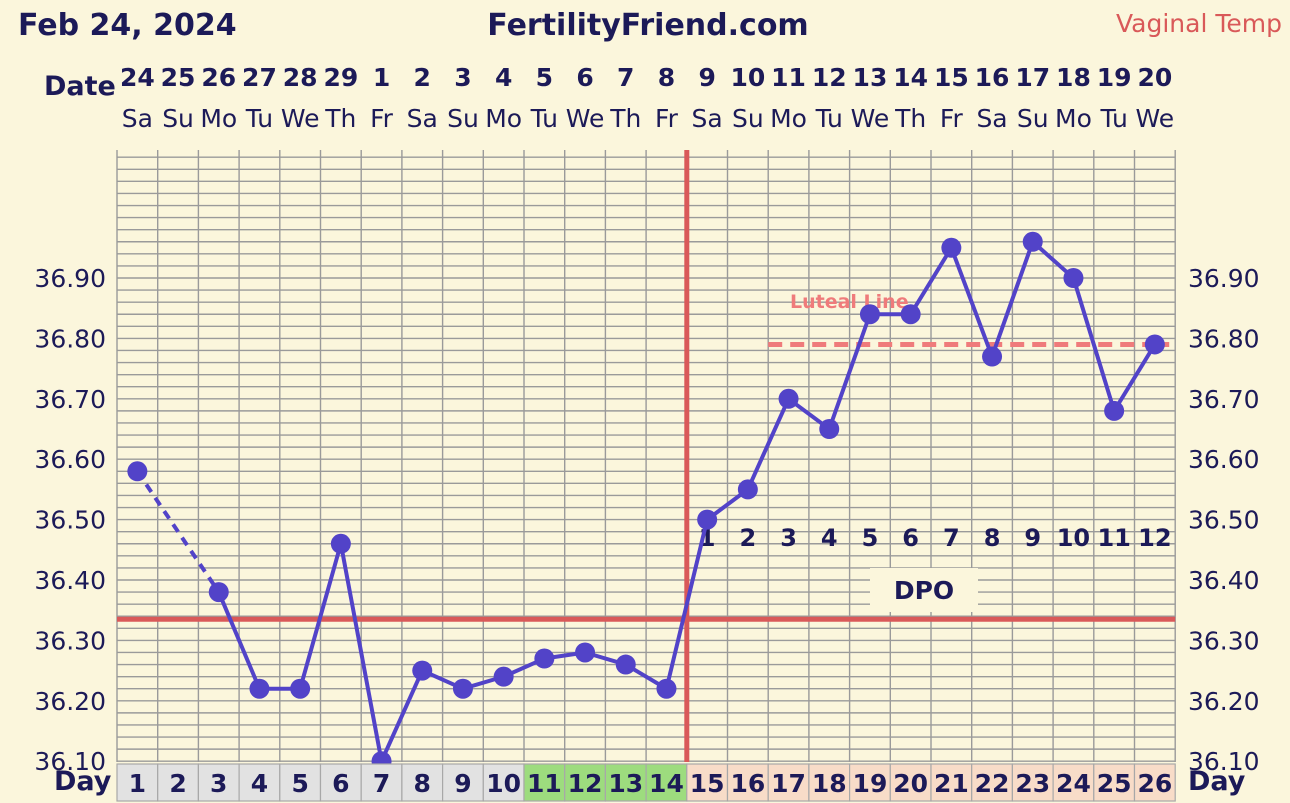 Image resolution: width=1290 pixels, height=803 pixels. I want to click on cycle-day-number: 2, so click(177, 783).